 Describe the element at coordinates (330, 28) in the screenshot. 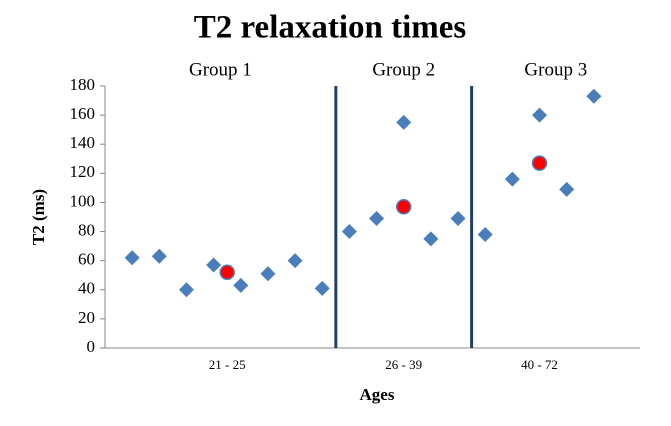

I see `chart-title: T2 relaxation times` at that location.